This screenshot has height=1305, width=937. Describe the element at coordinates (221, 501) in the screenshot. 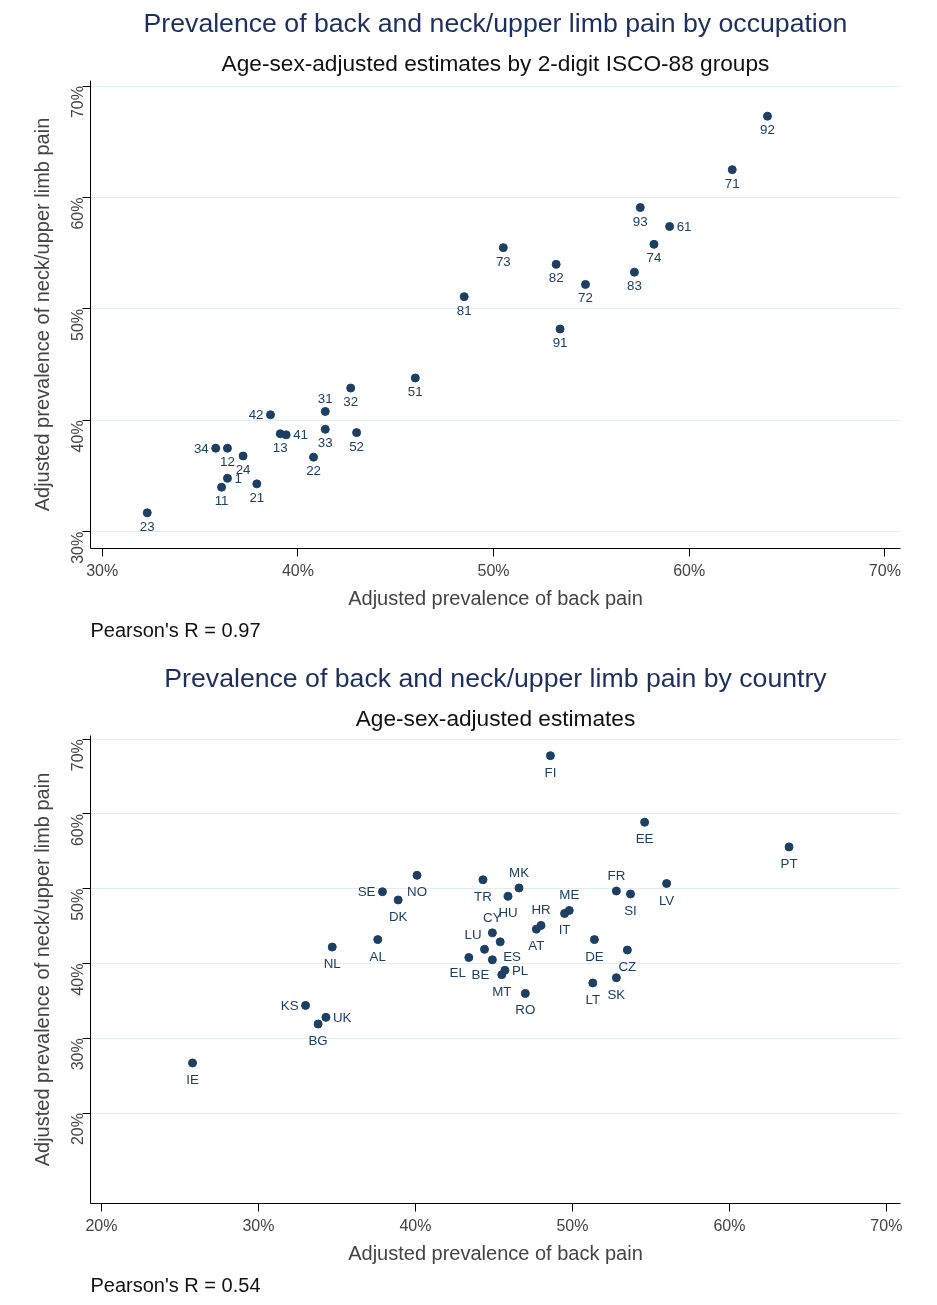

I see `annotation: 11` at that location.